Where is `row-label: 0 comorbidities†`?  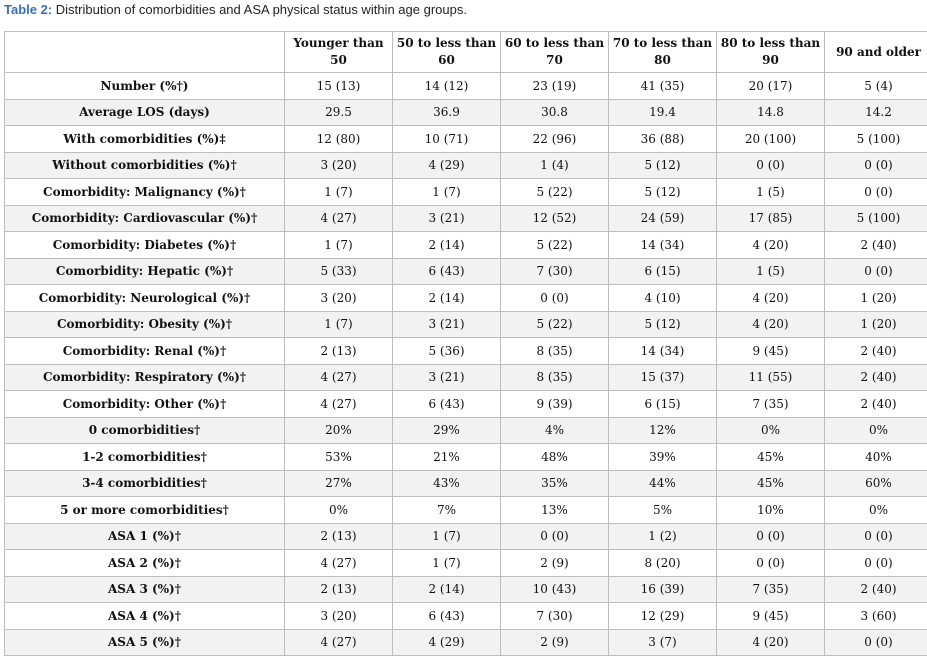
row-label: 0 comorbidities† is located at coordinates (144, 430).